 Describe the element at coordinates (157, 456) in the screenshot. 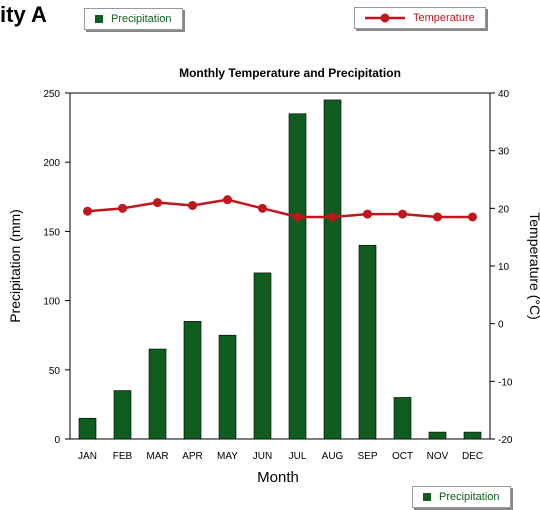

I see `x-tick-label: MAR` at that location.